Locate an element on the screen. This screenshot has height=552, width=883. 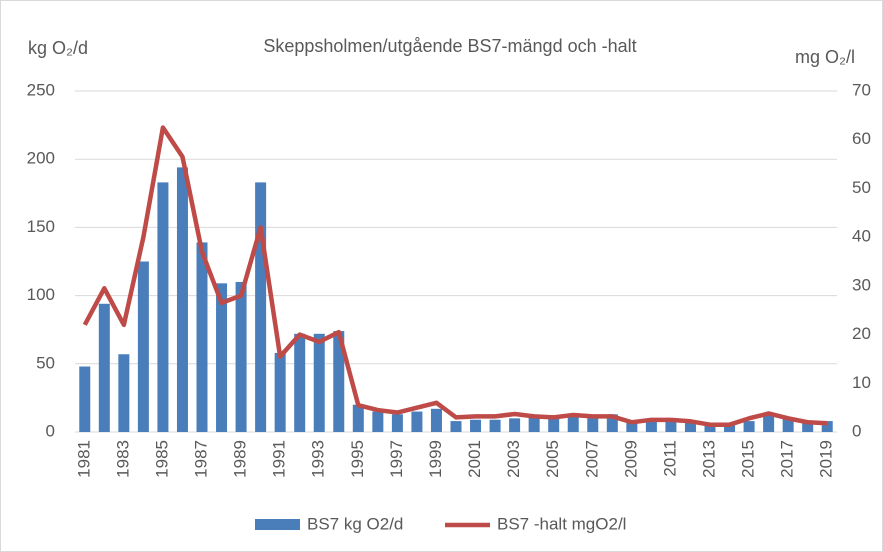
x-tick-label: 2019 is located at coordinates (826, 459).